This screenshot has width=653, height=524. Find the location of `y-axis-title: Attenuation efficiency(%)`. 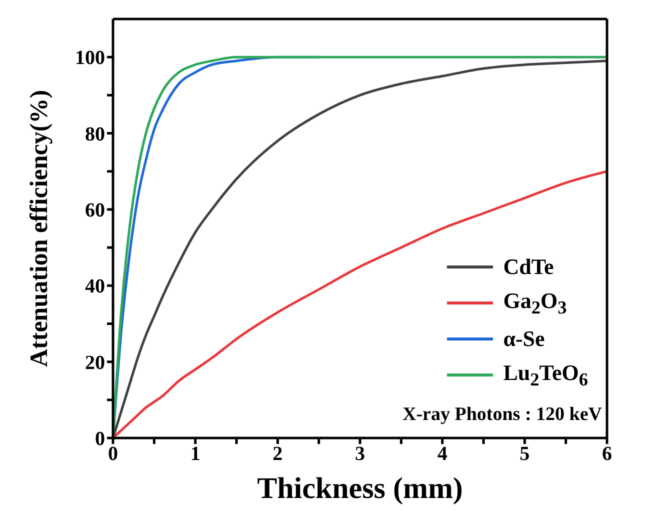

y-axis-title: Attenuation efficiency(%) is located at coordinates (39, 229).